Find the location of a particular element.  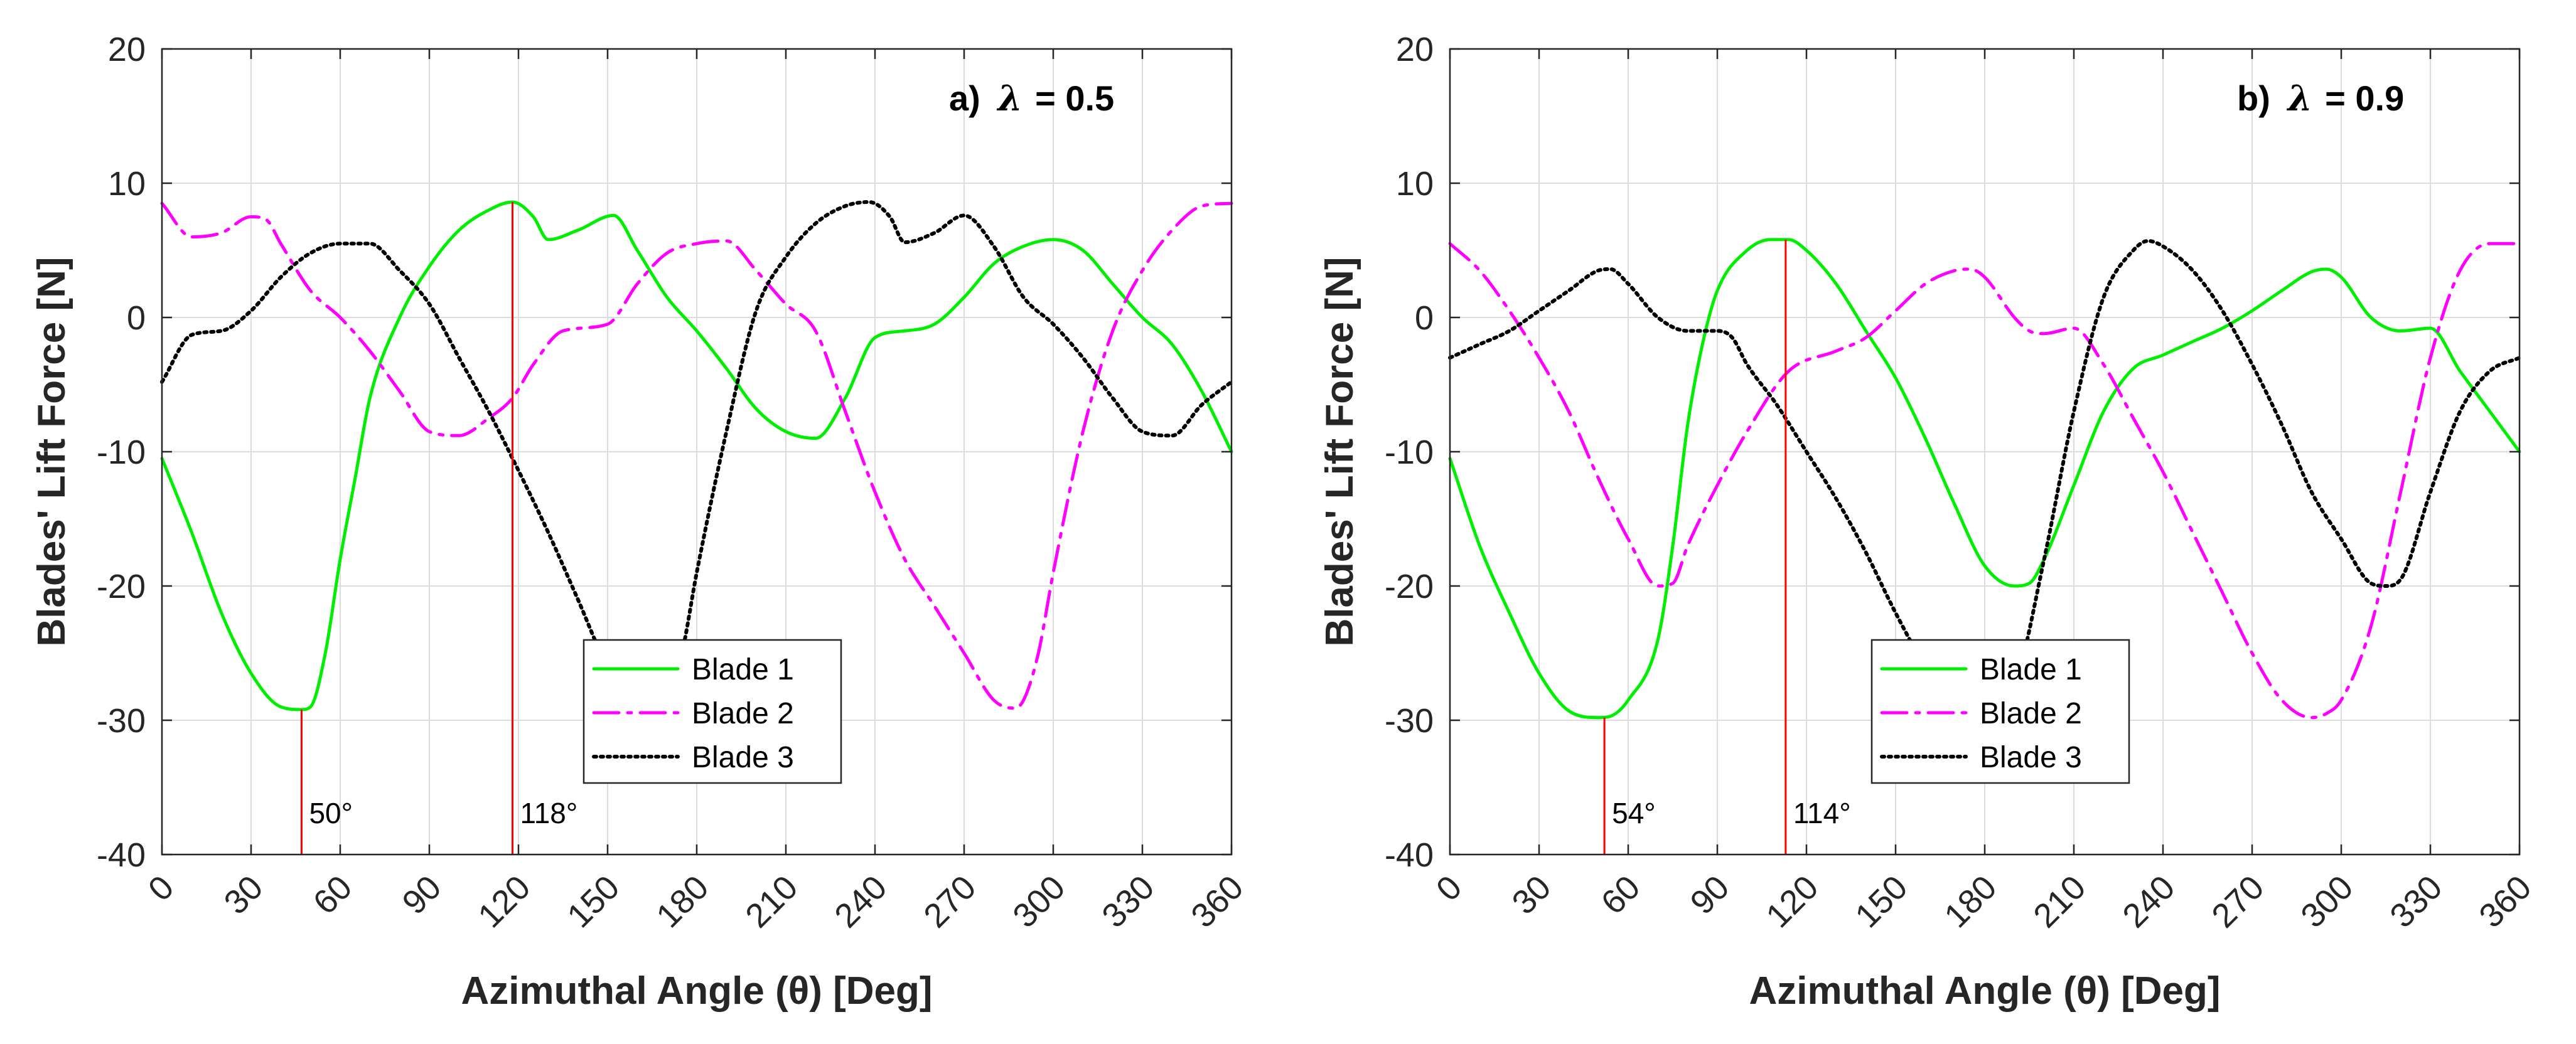

annotations: 50° 118° is located at coordinates (439, 528).